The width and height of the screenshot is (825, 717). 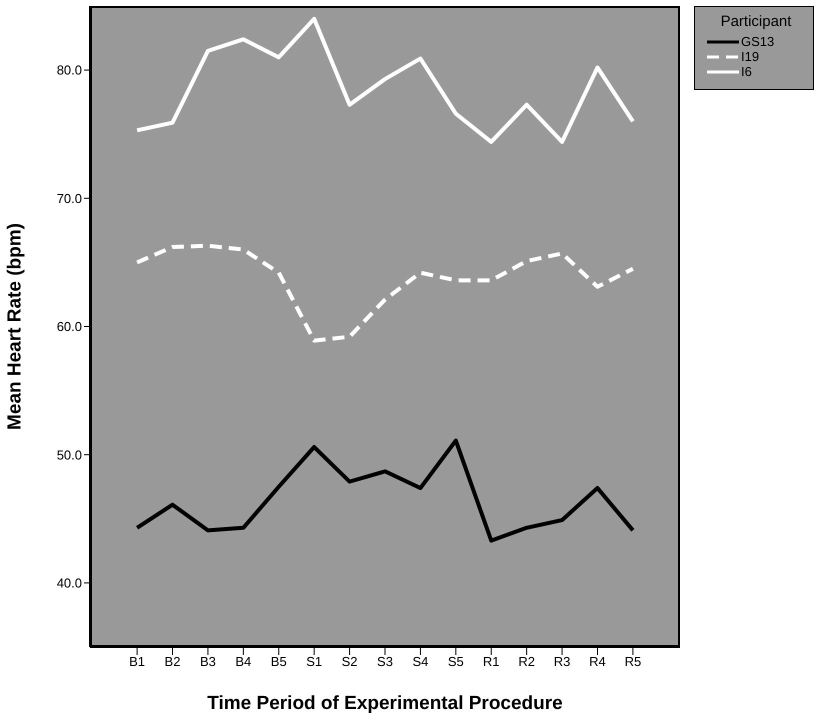 I want to click on x-tick-label: S3, so click(x=385, y=662).